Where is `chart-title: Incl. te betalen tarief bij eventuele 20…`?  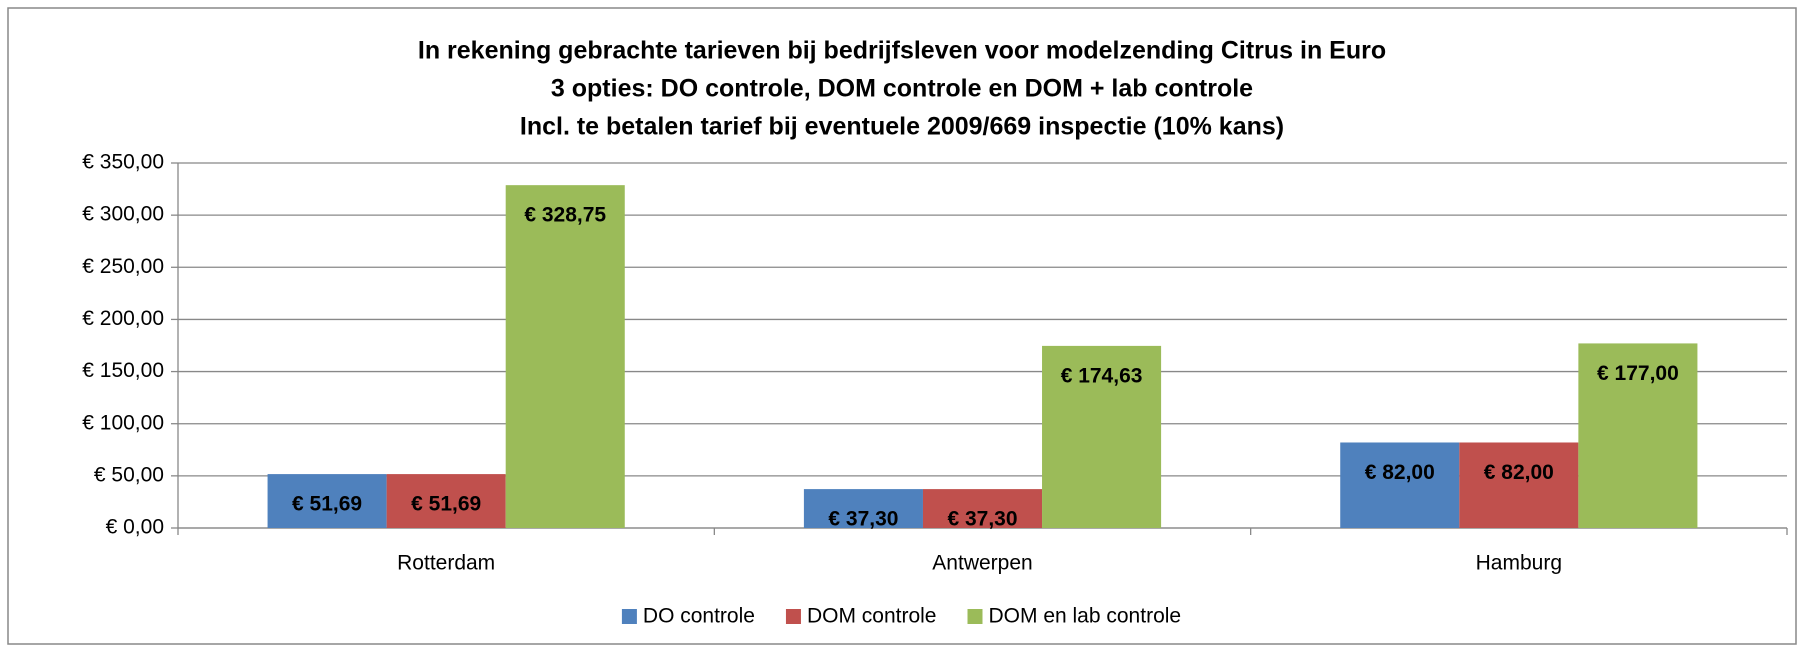 chart-title: Incl. te betalen tarief bij eventuele 20… is located at coordinates (902, 127).